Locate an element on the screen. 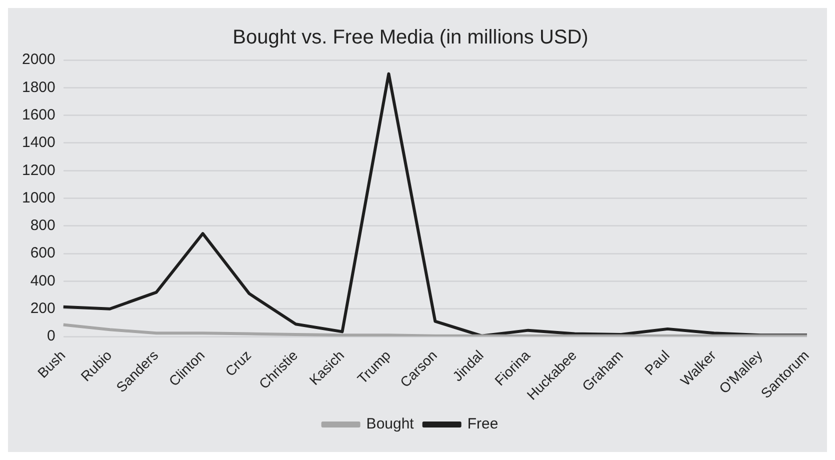 Image resolution: width=835 pixels, height=460 pixels. x-tick-label: Cruz is located at coordinates (238, 363).